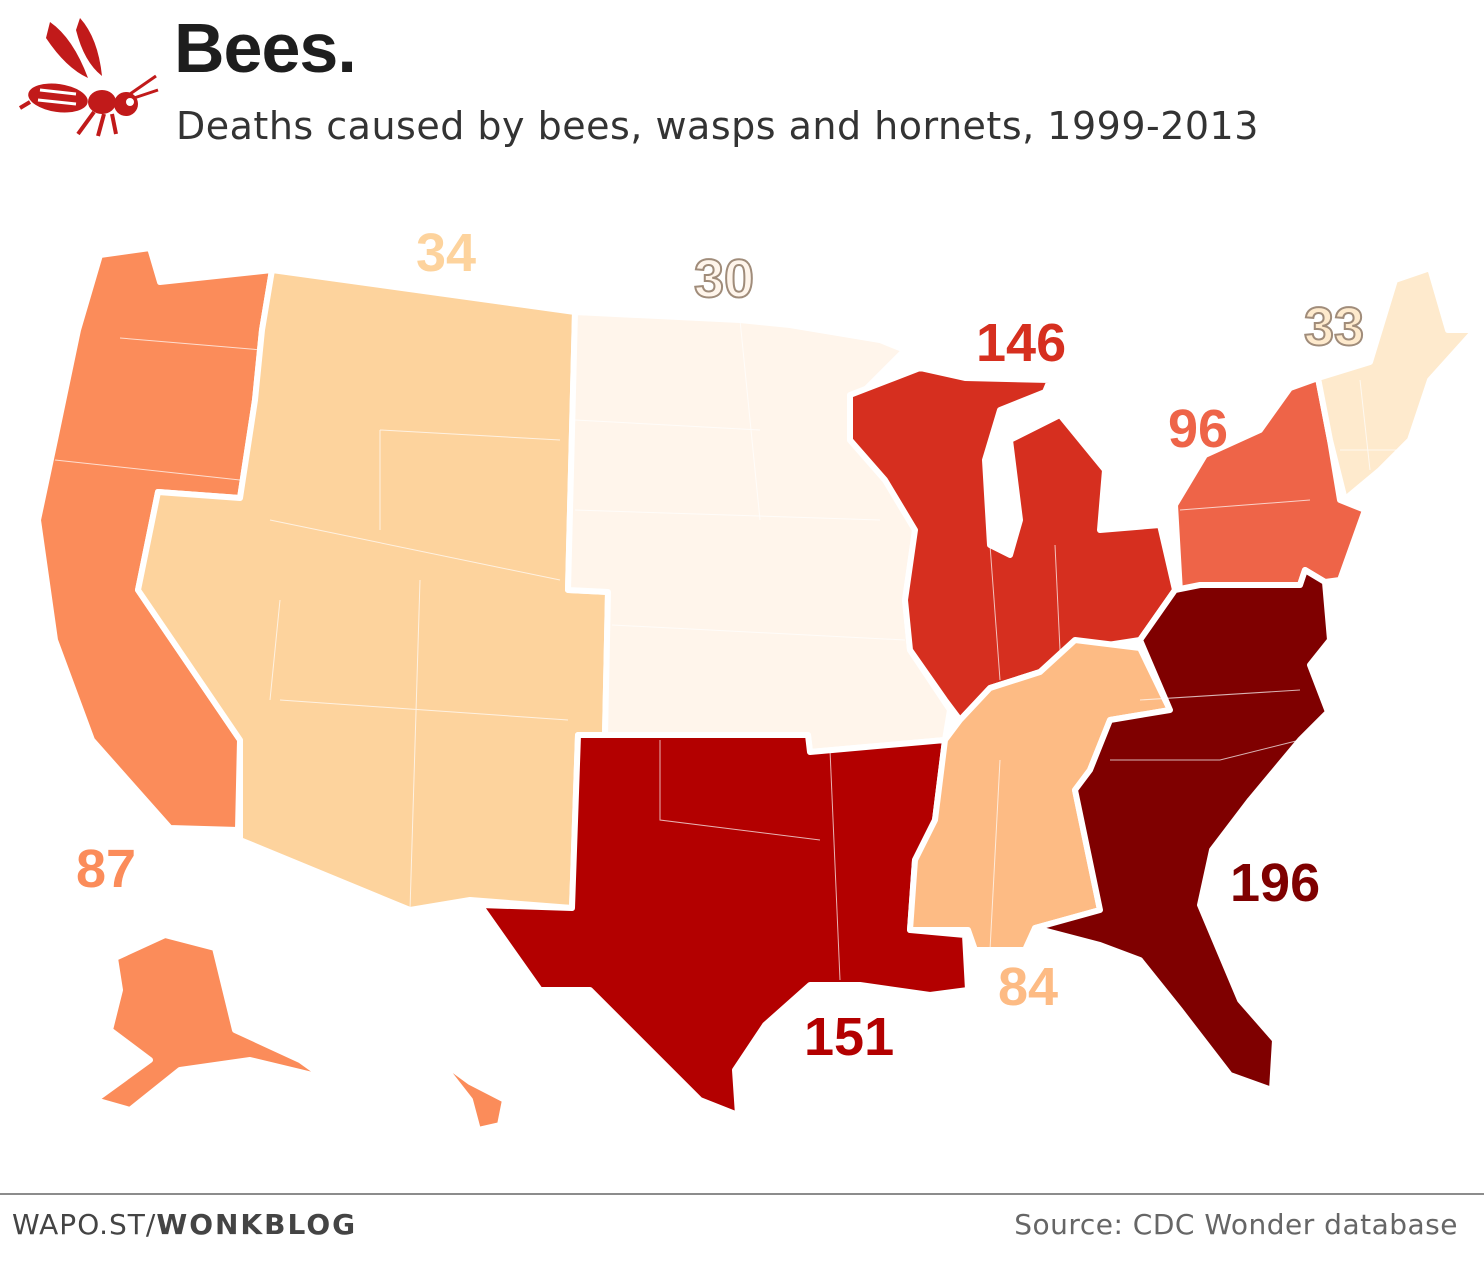  Describe the element at coordinates (742, 1194) in the screenshot. I see `footer-divider` at that location.